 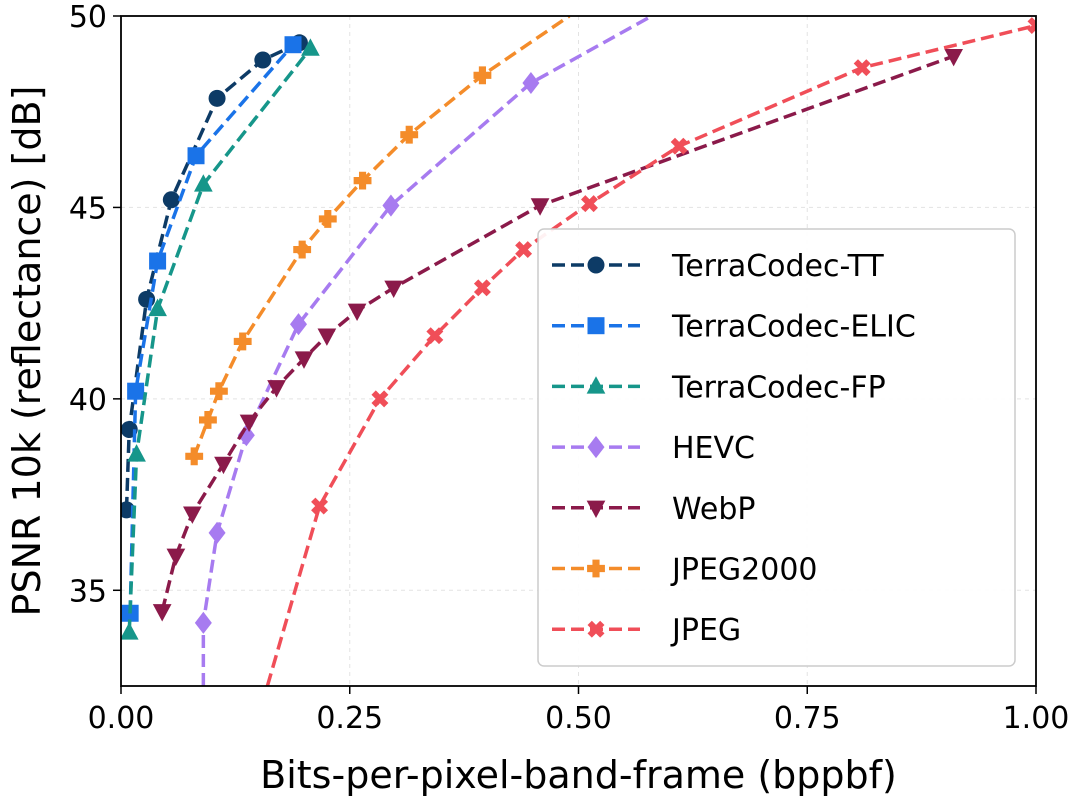 I want to click on legend-label: TerraCodec-ELIC, so click(x=793, y=327).